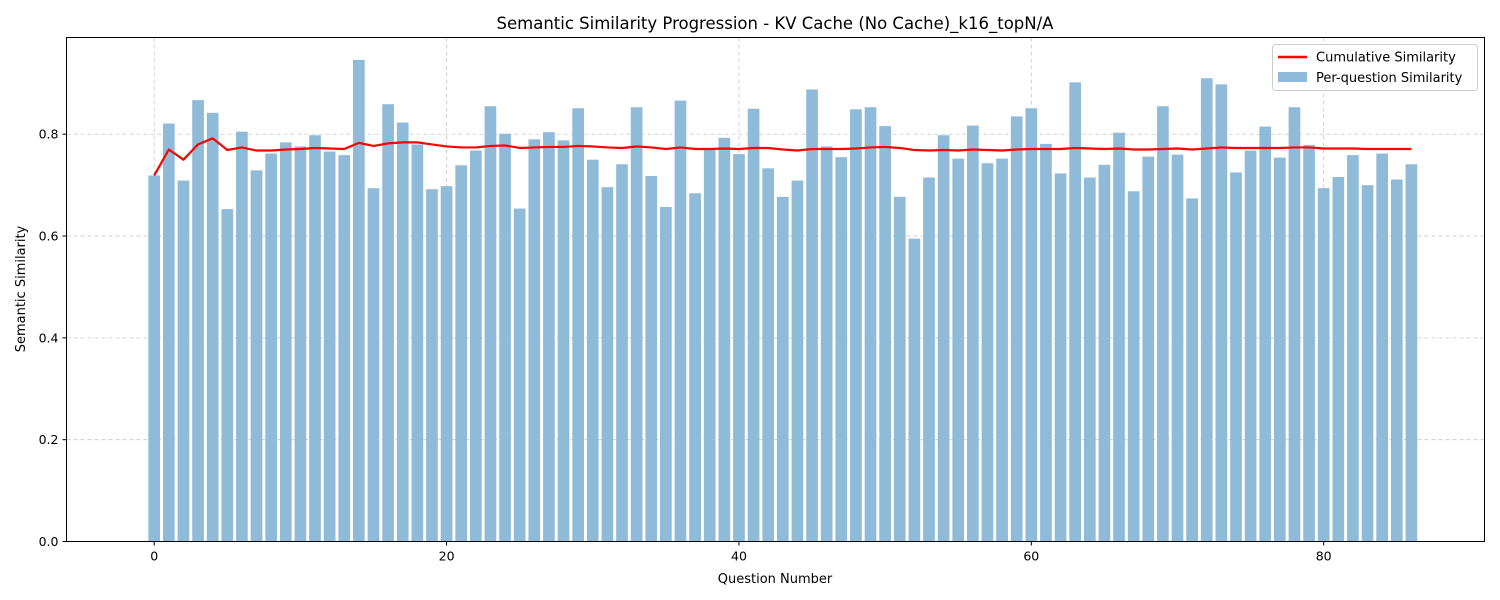  I want to click on x-tick-label: 0, so click(154, 556).